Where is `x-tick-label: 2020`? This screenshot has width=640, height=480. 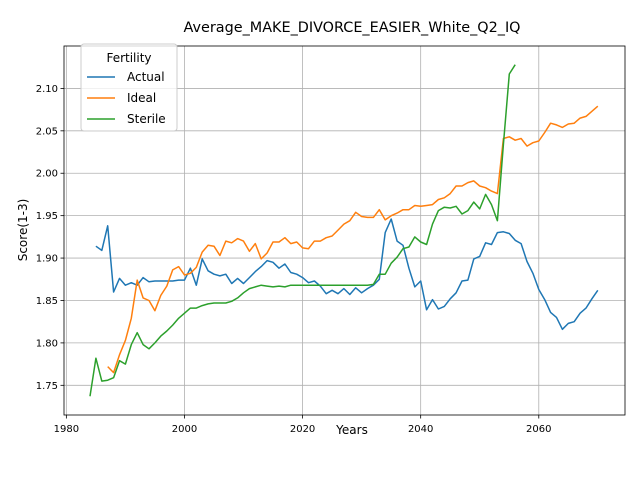 x-tick-label: 2020 is located at coordinates (302, 429).